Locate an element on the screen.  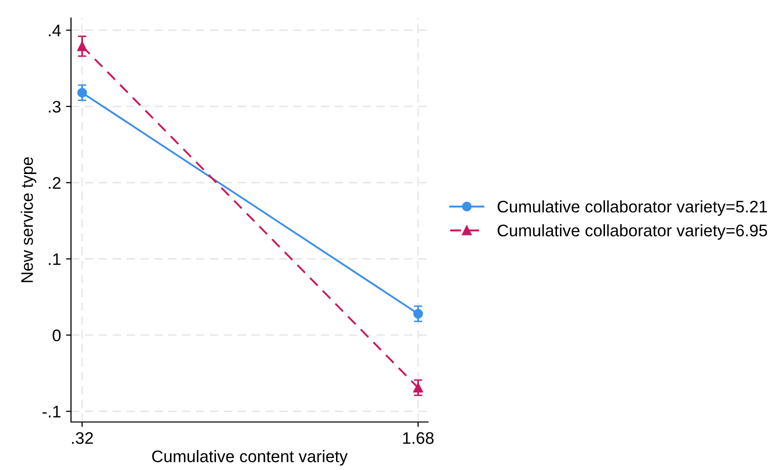
y-tick-label: .1 is located at coordinates (54, 259).